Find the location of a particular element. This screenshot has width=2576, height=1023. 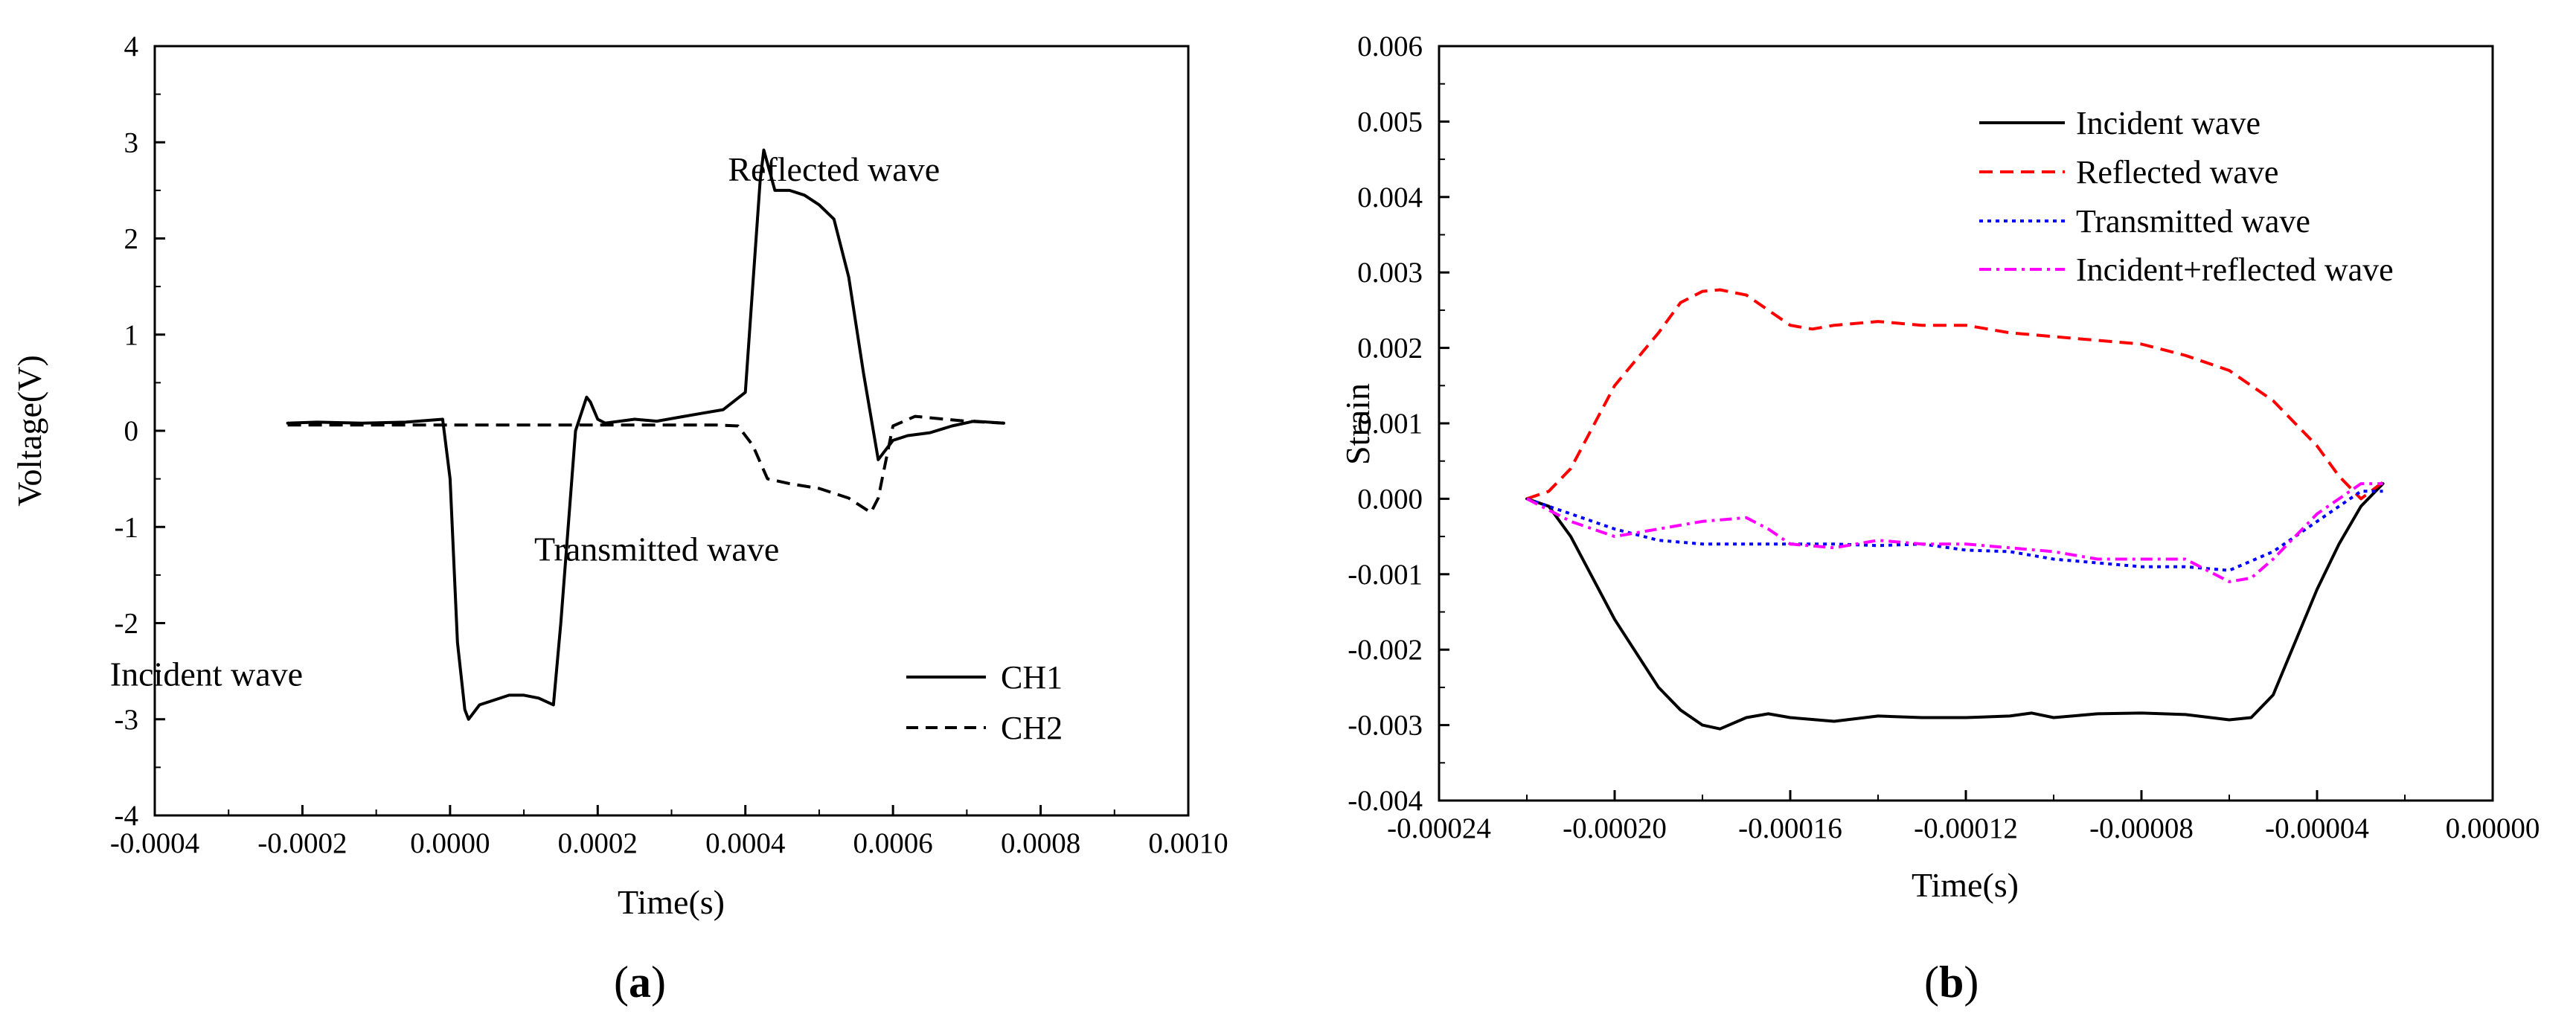

y-tick-label: -0.004 is located at coordinates (1385, 801).